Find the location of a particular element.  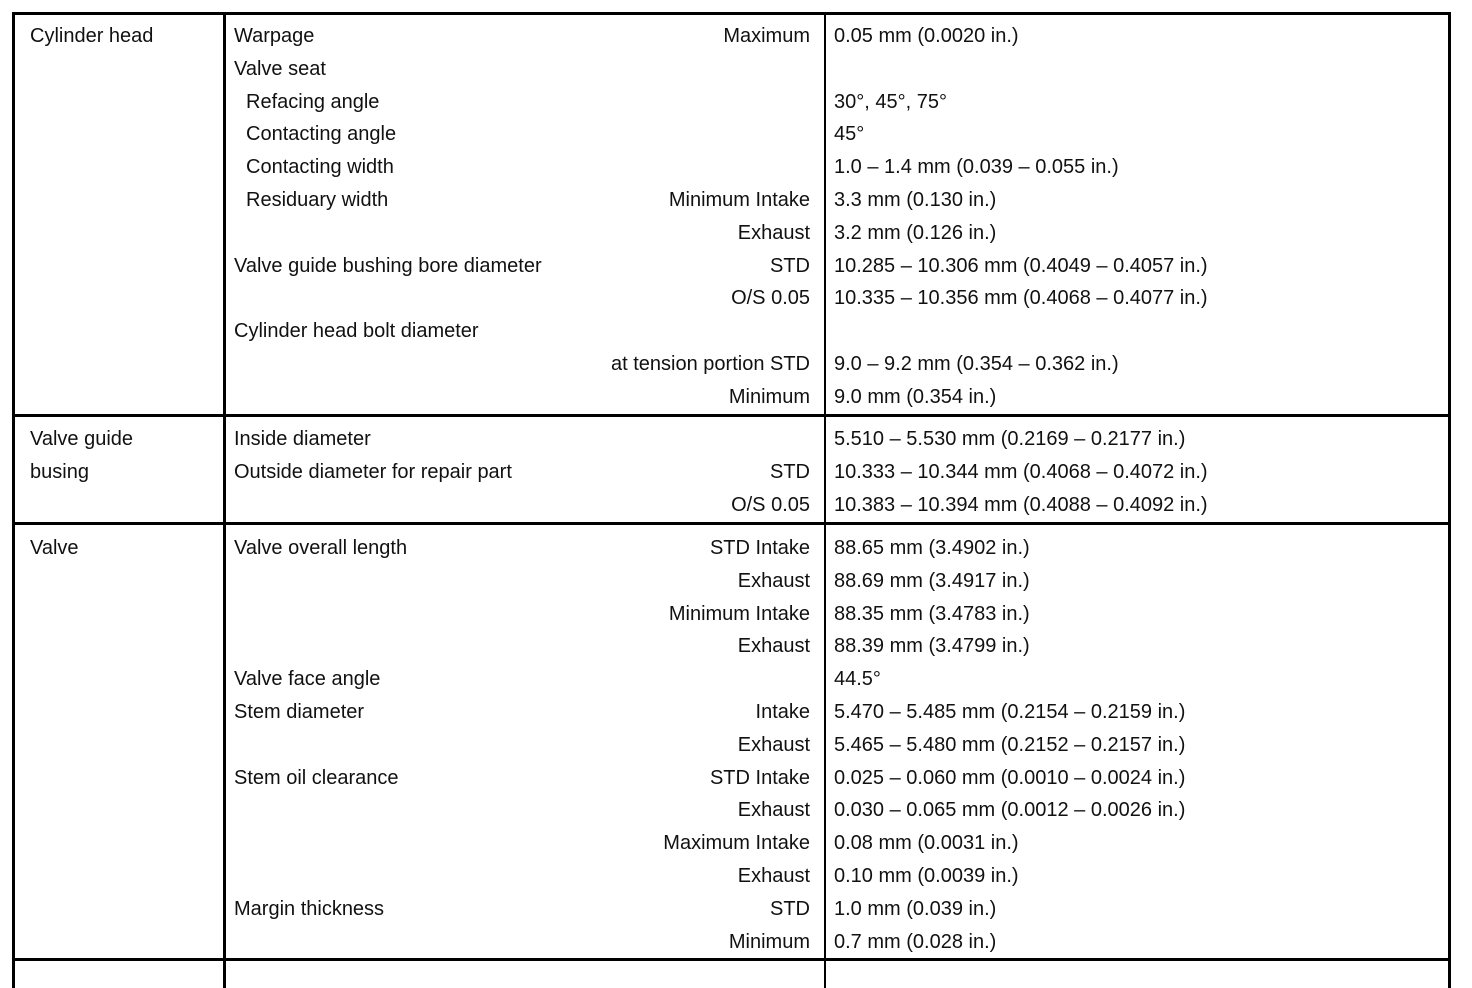

spec-qualifier: Maximum Intake is located at coordinates (736, 843).